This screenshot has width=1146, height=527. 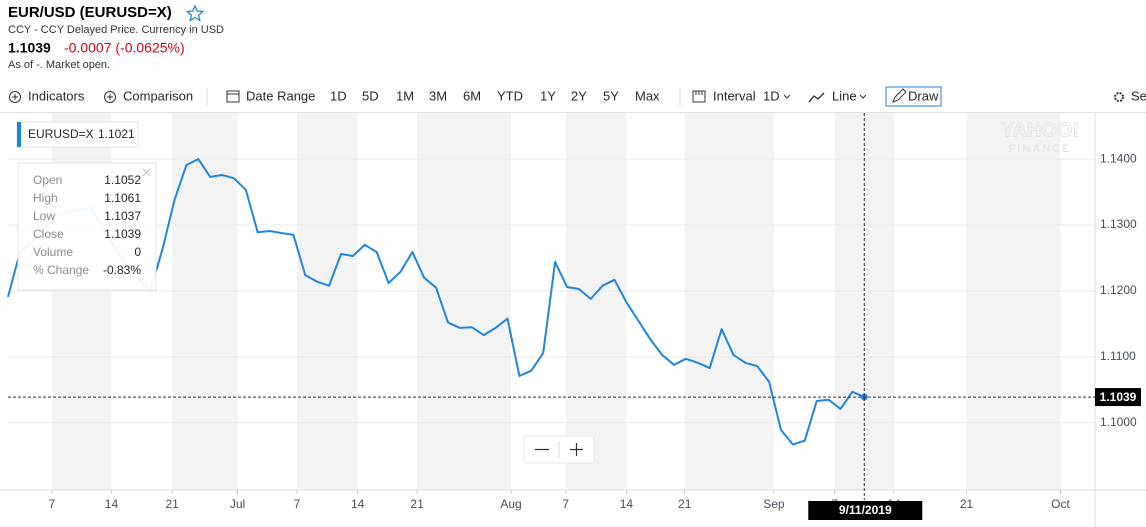 What do you see at coordinates (1040, 149) in the screenshot?
I see `watermark: FINANCE` at bounding box center [1040, 149].